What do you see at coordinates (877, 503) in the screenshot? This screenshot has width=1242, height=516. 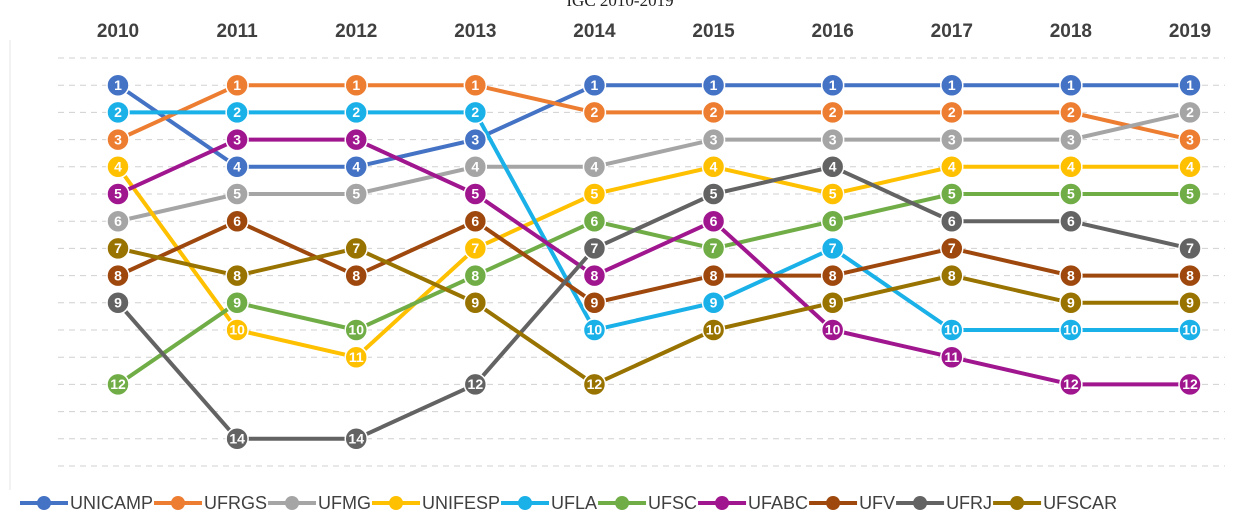 I see `legend-label: UFV` at bounding box center [877, 503].